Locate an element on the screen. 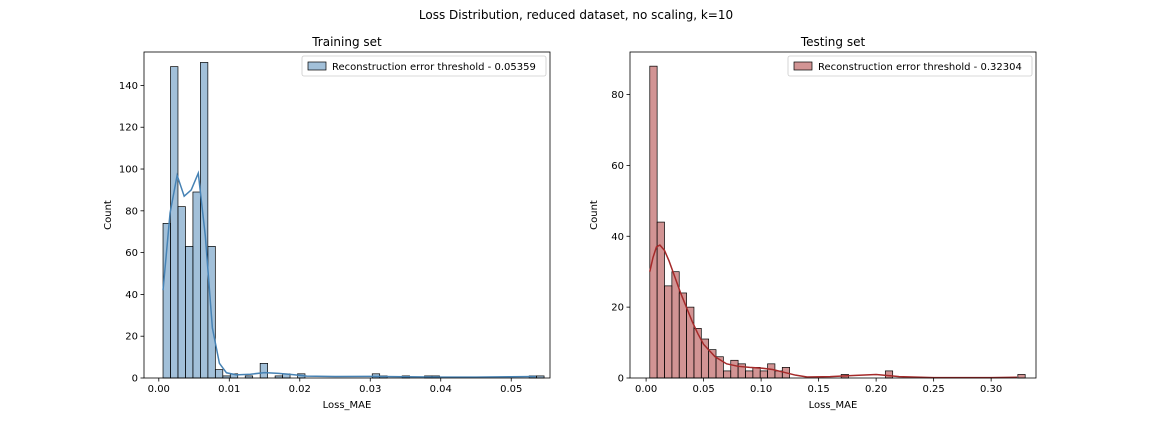 The image size is (1152, 432). legend: Reconstruction error threshold - 0.05359 is located at coordinates (424, 66).